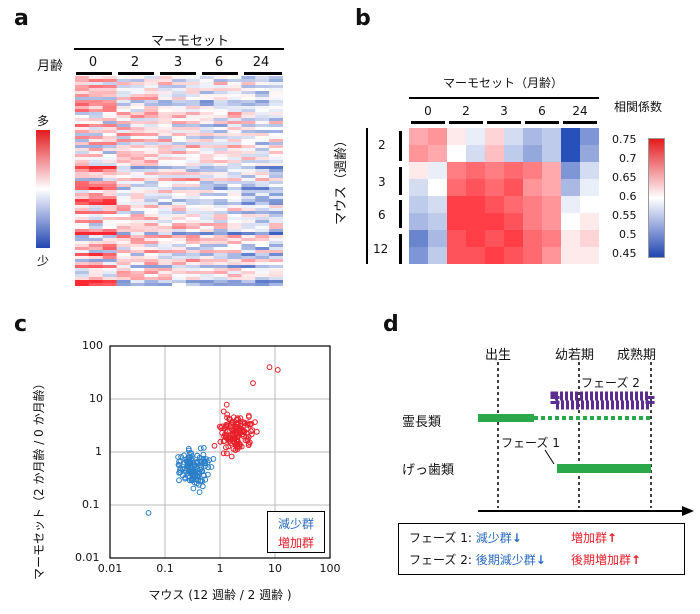 The image size is (700, 614). What do you see at coordinates (179, 181) in the screenshot?
I see `panel-a-heatmap` at bounding box center [179, 181].